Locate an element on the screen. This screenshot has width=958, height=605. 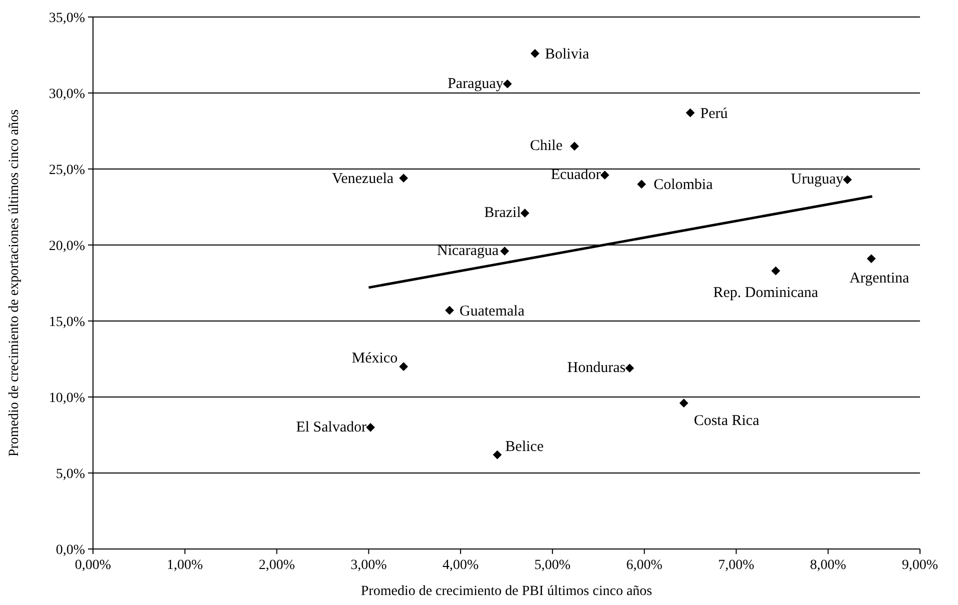
y-tick-label: 0,0% is located at coordinates (71, 550).